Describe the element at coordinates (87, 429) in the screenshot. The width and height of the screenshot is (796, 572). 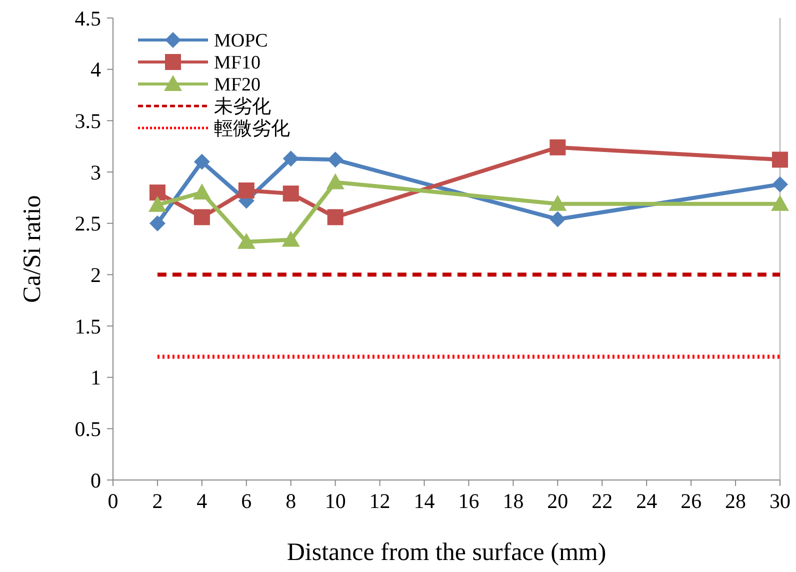
I see `y-tick-label: 0.5` at that location.